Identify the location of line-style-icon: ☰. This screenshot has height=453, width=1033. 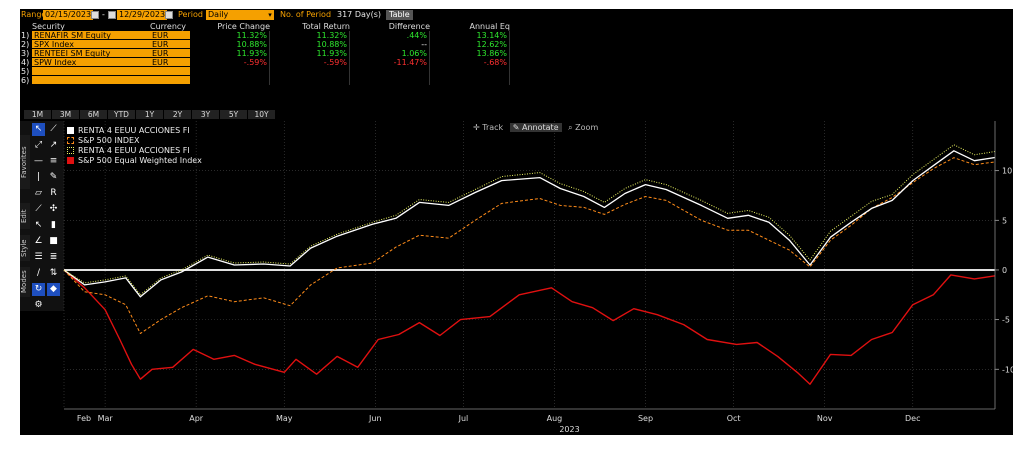
(38, 257).